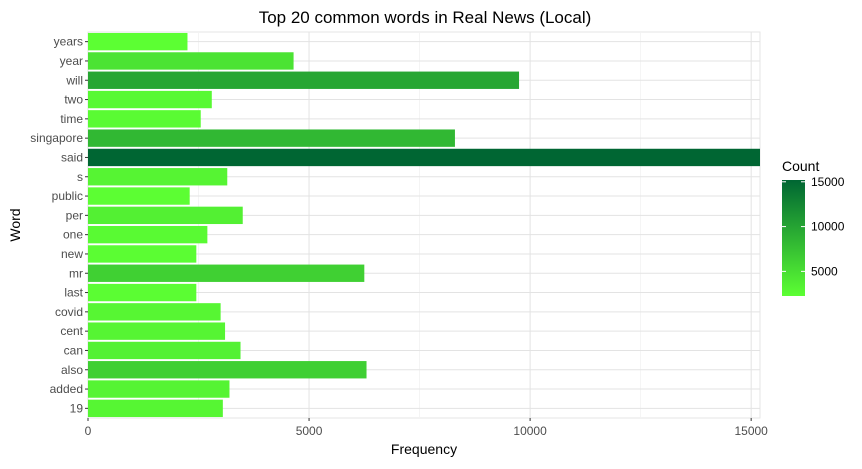 Image resolution: width=862 pixels, height=469 pixels. Describe the element at coordinates (72, 157) in the screenshot. I see `y-tick-label: said` at that location.